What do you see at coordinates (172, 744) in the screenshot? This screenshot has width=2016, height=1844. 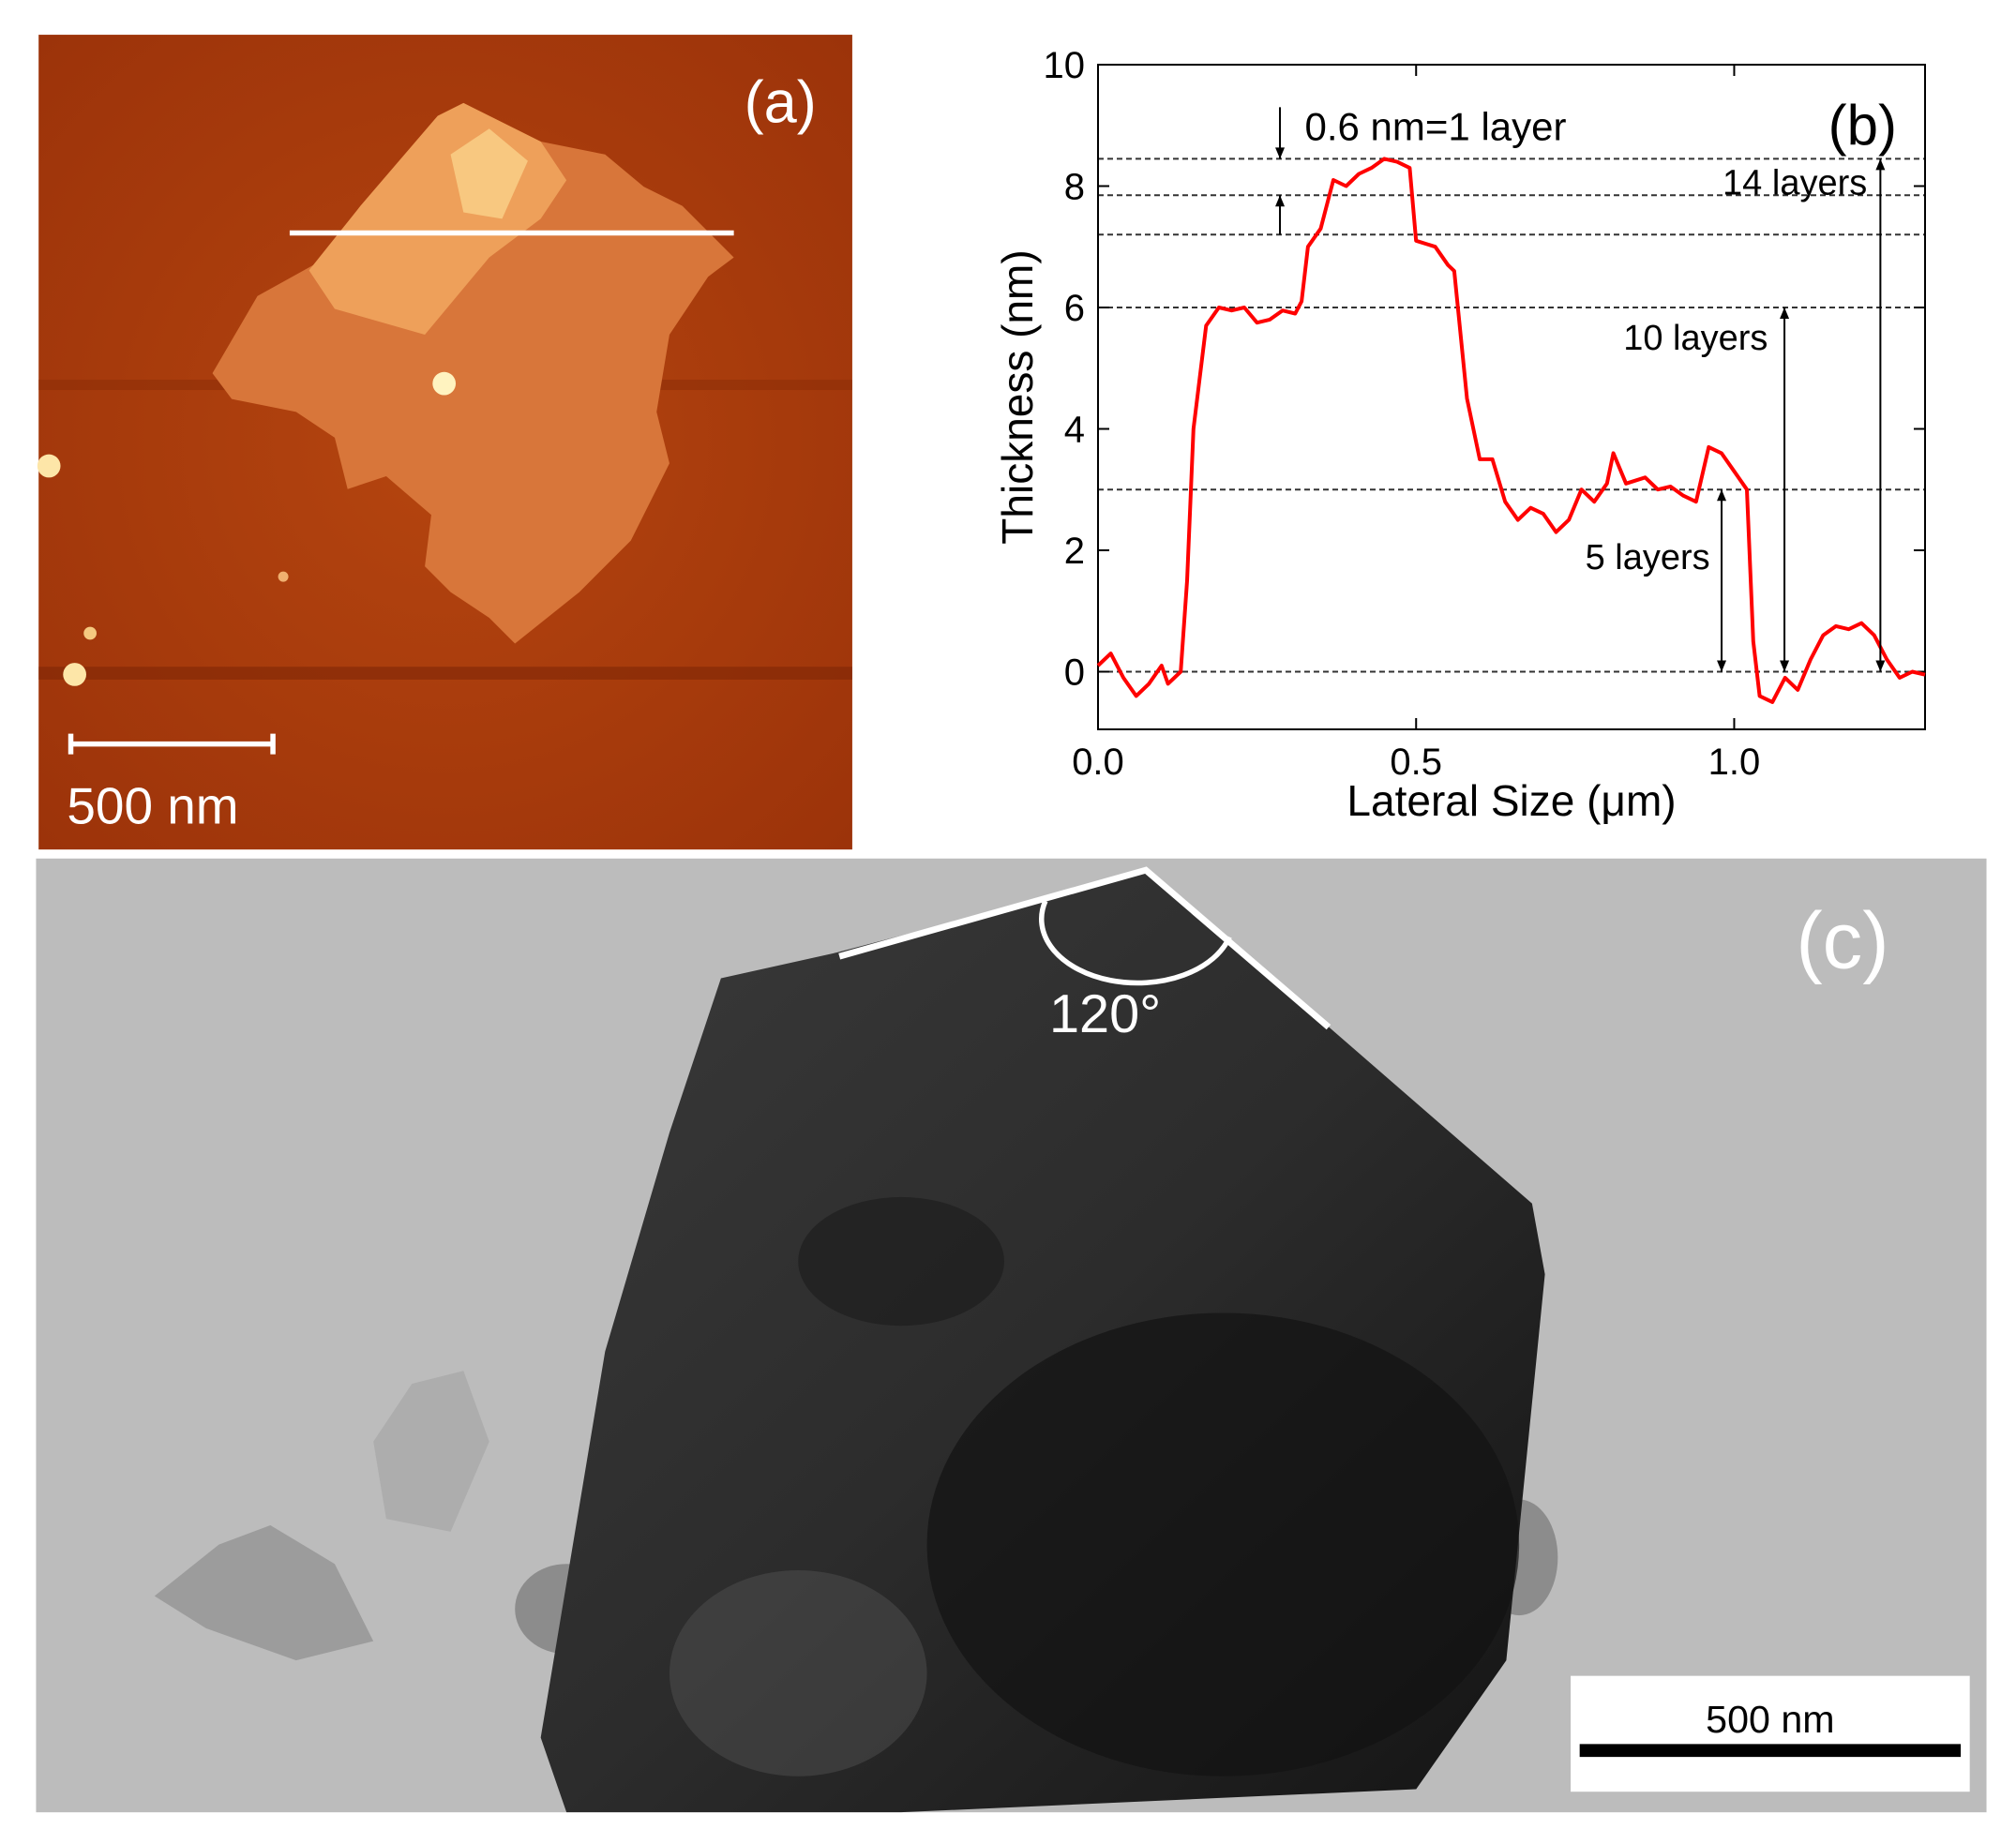 I see `scale-bar` at bounding box center [172, 744].